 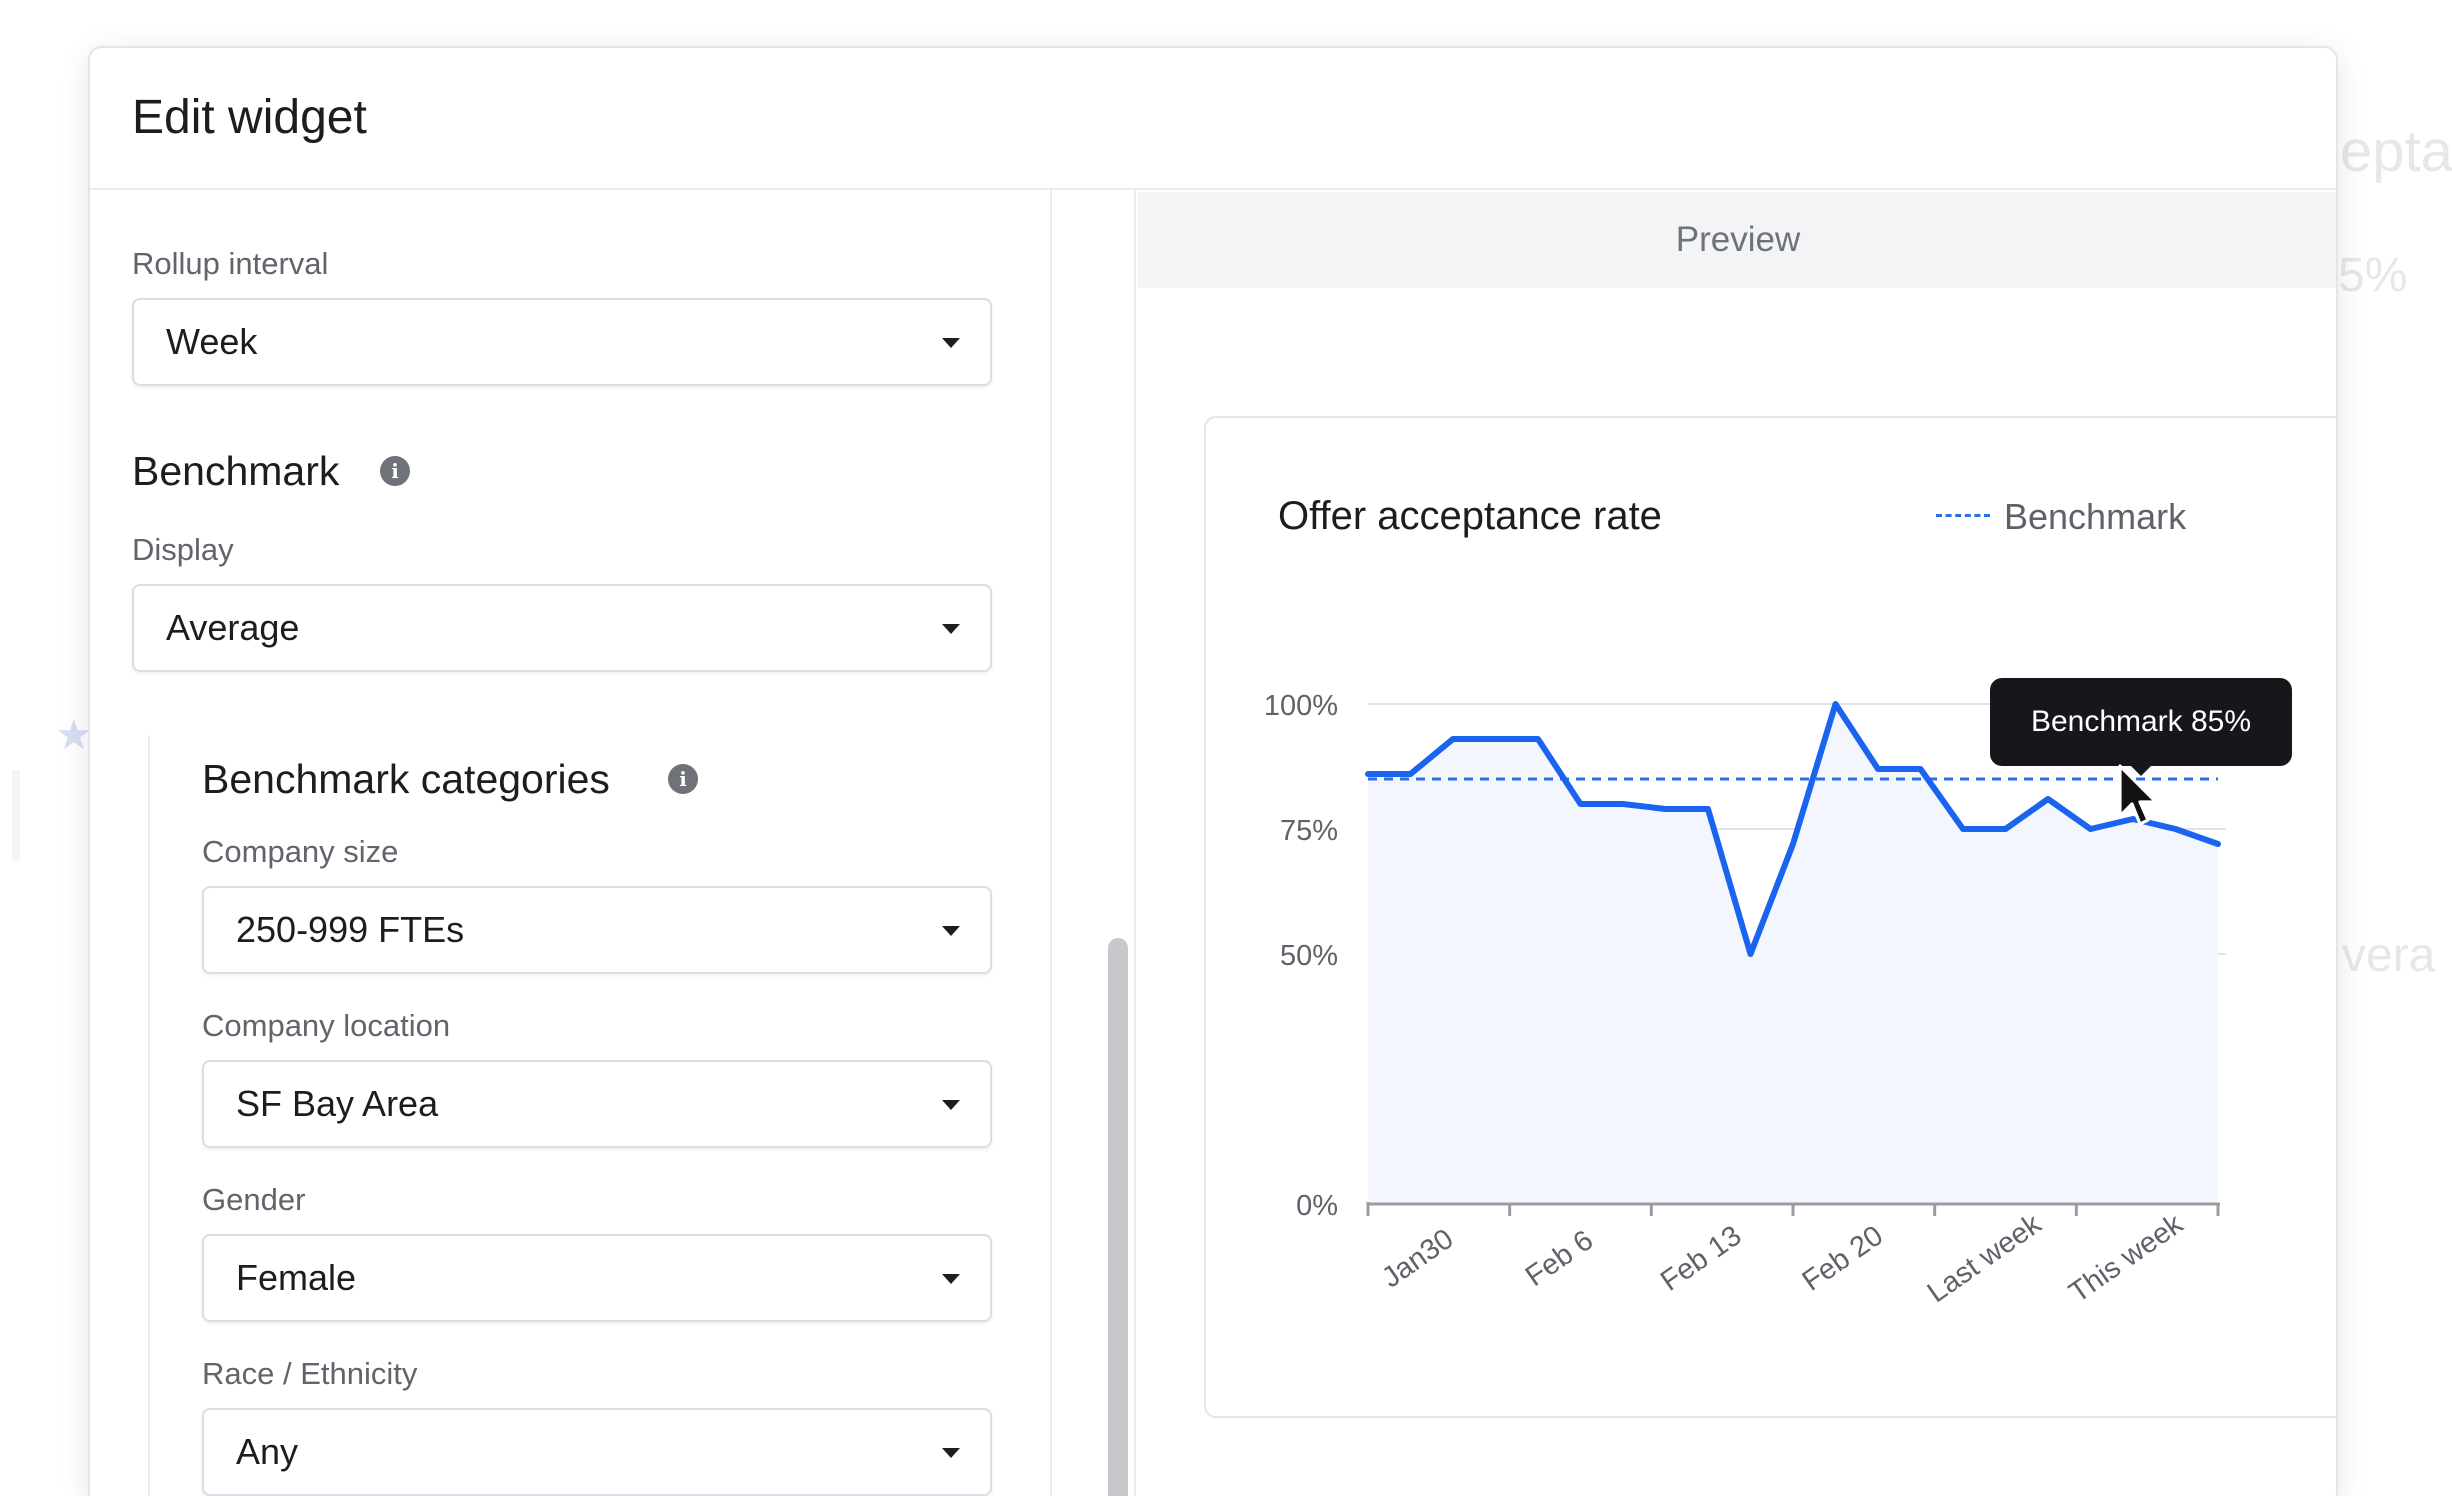 What do you see at coordinates (597, 1104) in the screenshot?
I see `company-location-select: SF Bay Area` at bounding box center [597, 1104].